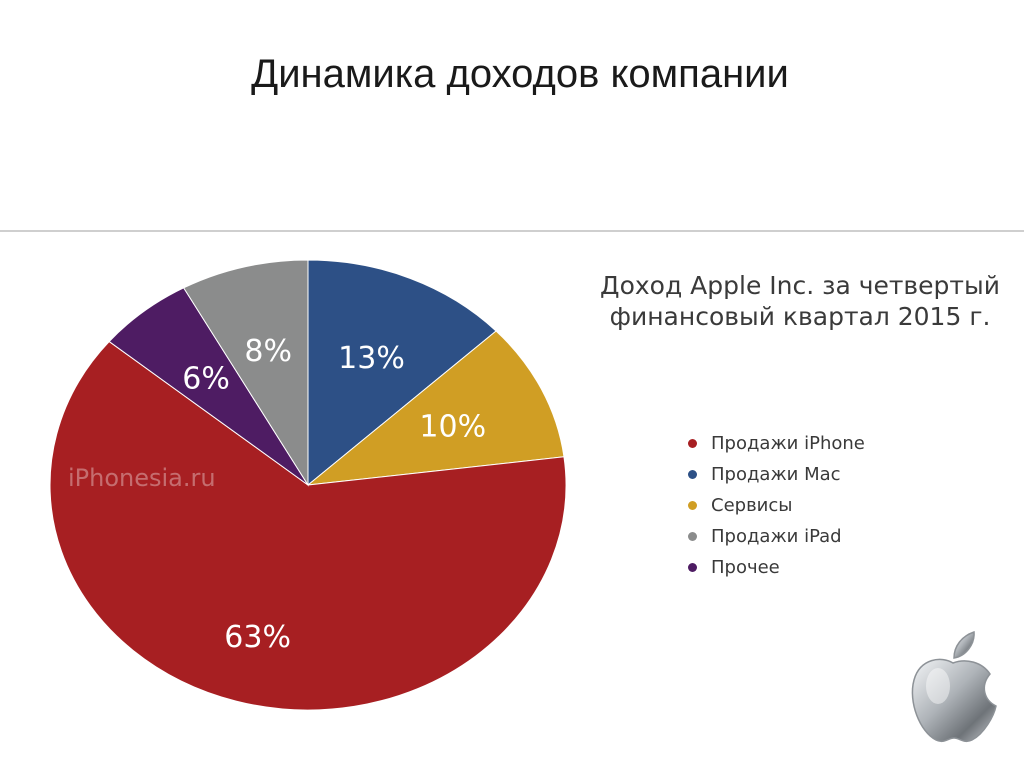 This screenshot has height=767, width=1024. Describe the element at coordinates (371, 358) in the screenshot. I see `pie-slice-label-0: 13%` at that location.